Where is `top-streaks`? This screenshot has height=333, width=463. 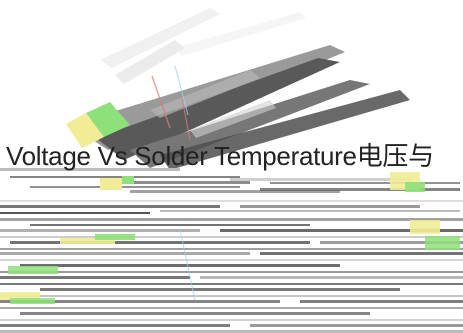 top-streaks is located at coordinates (203, 46).